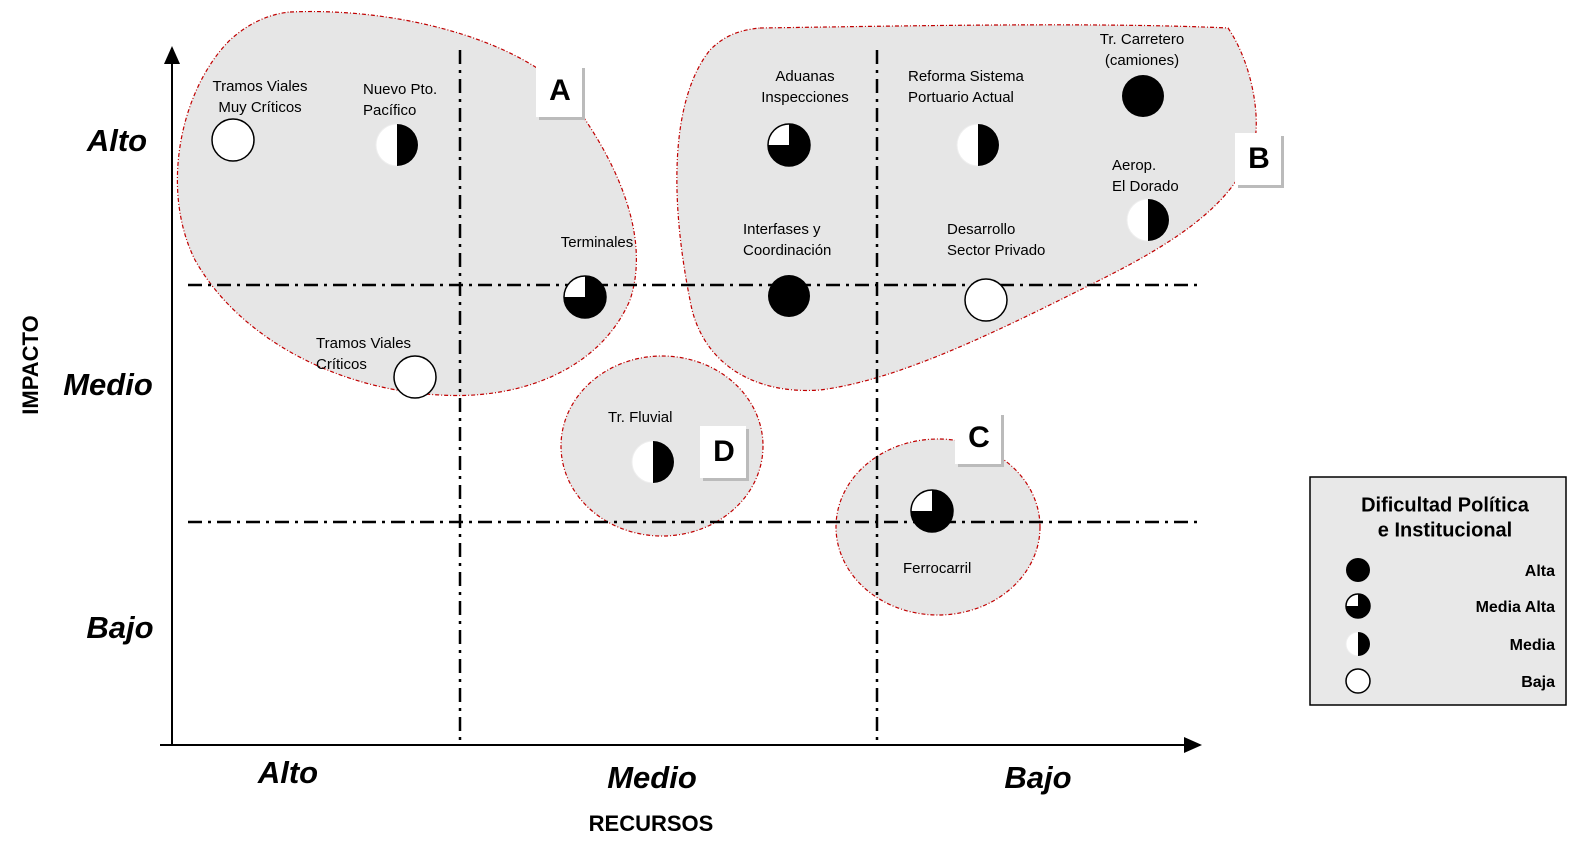 The height and width of the screenshot is (850, 1588). I want to click on node-label: Sector Privado, so click(996, 250).